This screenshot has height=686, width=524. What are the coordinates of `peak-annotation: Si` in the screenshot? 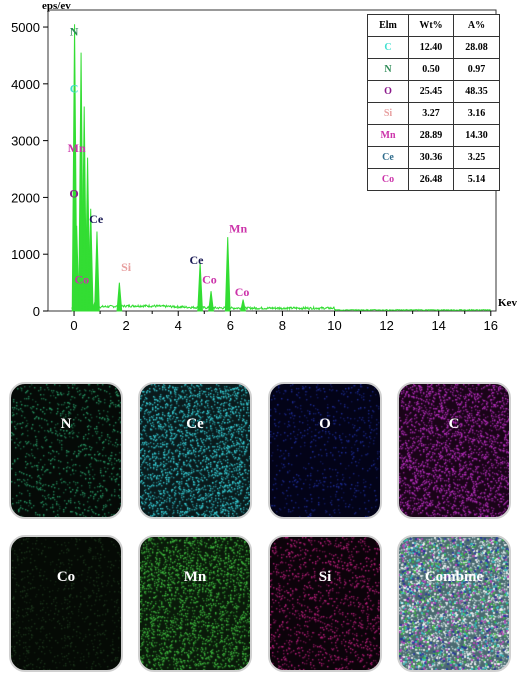 It's located at (126, 267).